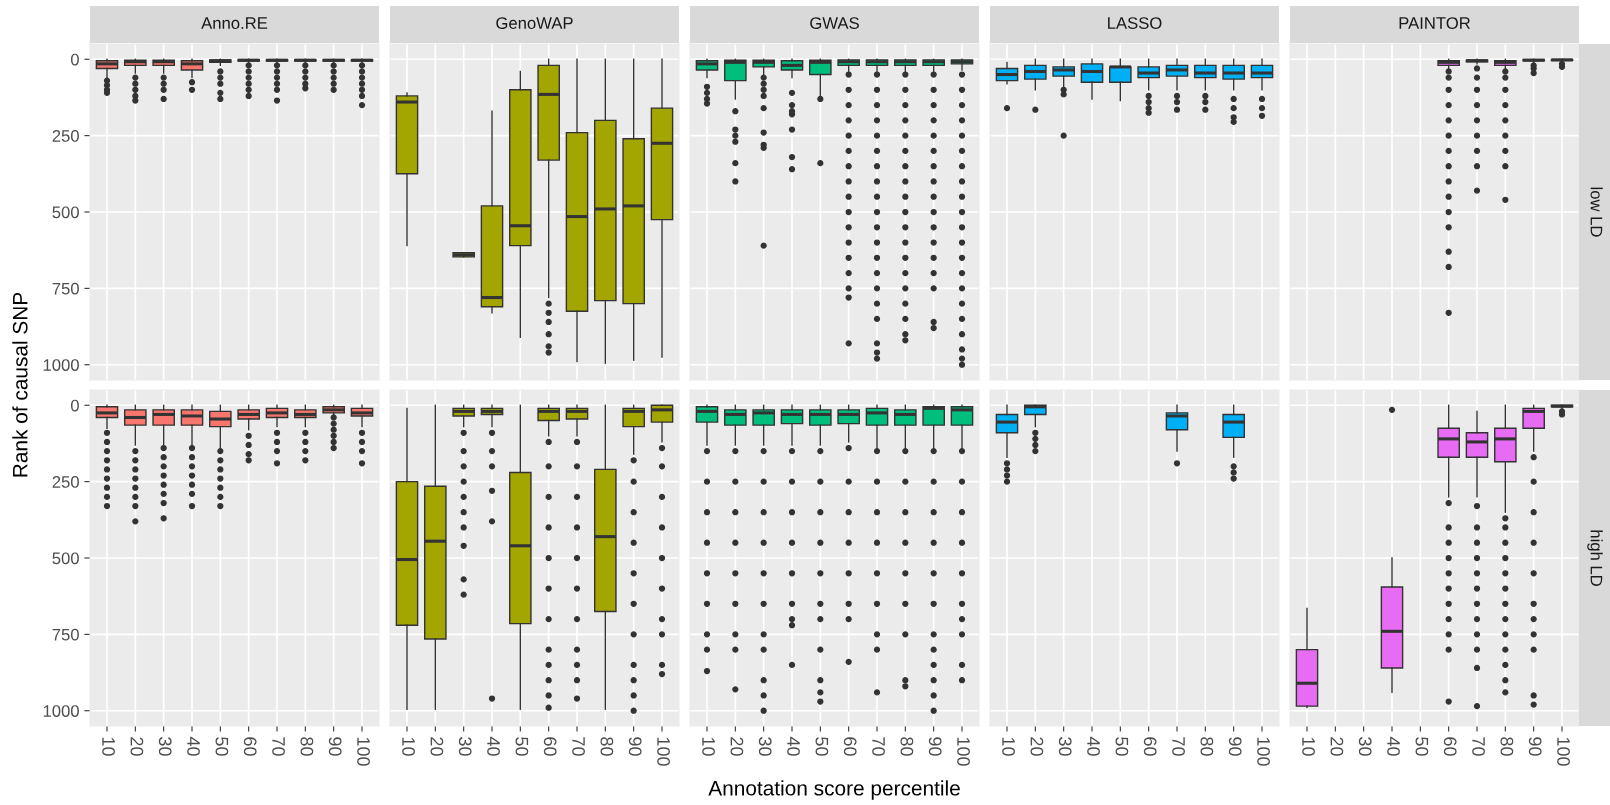 The image size is (1610, 805). Describe the element at coordinates (534, 23) in the screenshot. I see `chart-title: GenoWAP` at that location.